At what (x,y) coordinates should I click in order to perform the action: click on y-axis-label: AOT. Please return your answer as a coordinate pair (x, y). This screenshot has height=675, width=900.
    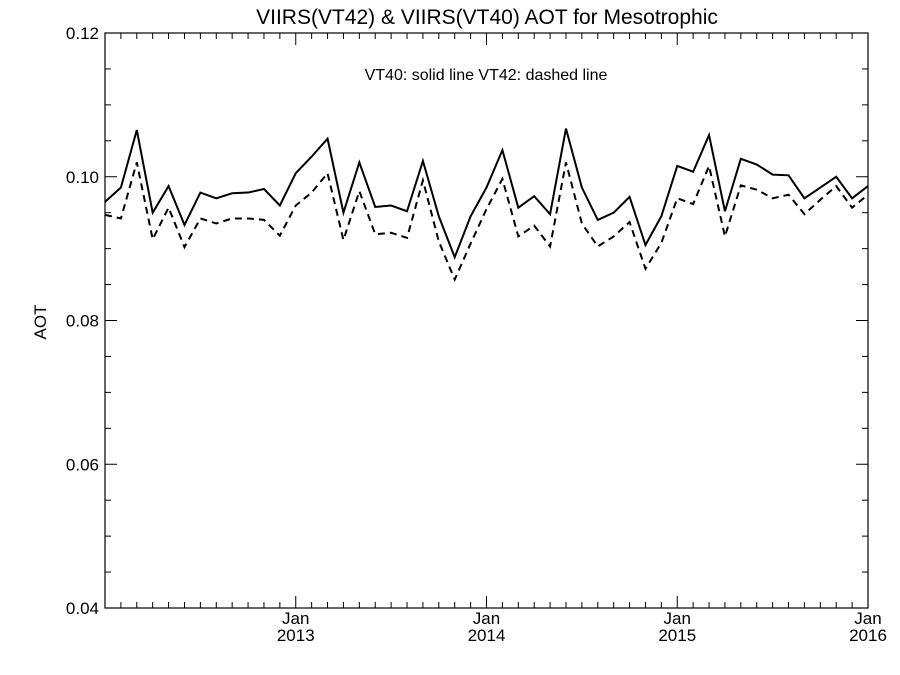
    Looking at the image, I should click on (40, 322).